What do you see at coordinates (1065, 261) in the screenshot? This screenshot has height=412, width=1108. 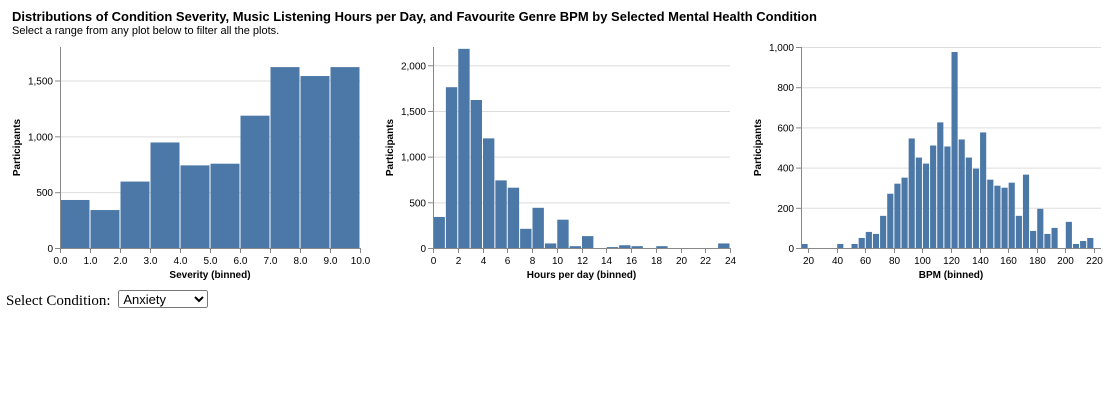 I see `x-tick-label: 200` at bounding box center [1065, 261].